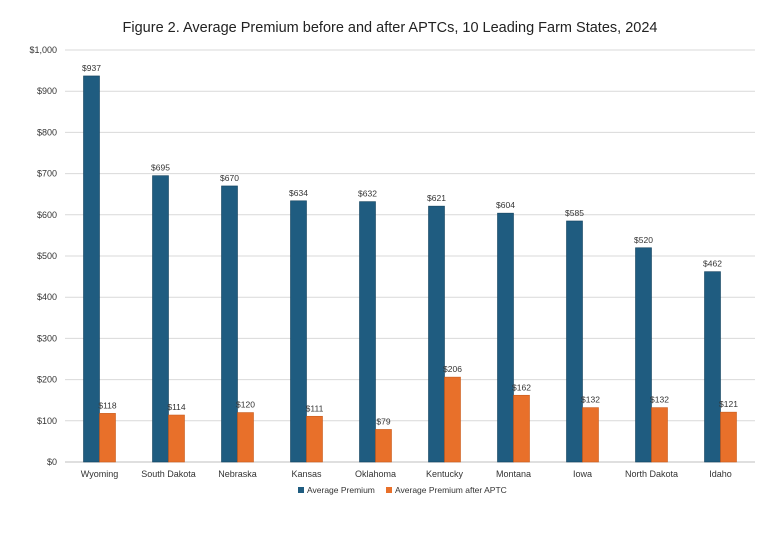  What do you see at coordinates (582, 474) in the screenshot?
I see `x-tick-label: Iowa` at bounding box center [582, 474].